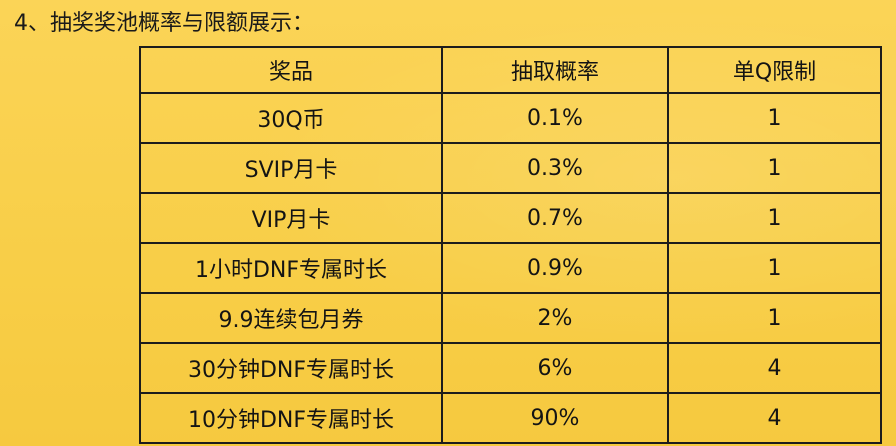 This screenshot has height=446, width=896. What do you see at coordinates (555, 70) in the screenshot?
I see `header-probability: 抽取概率` at bounding box center [555, 70].